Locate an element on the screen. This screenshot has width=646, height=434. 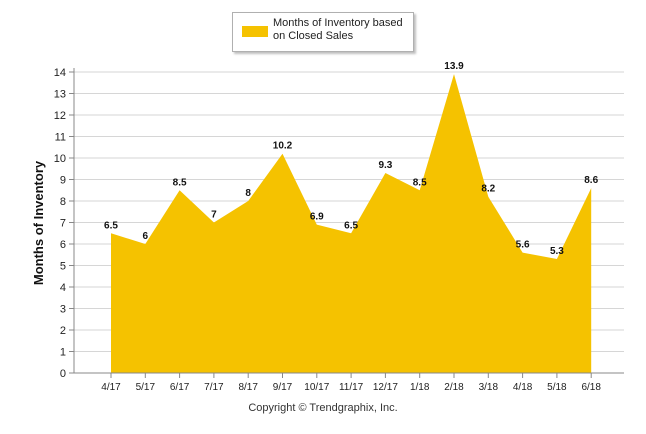
x-tick-label: 1/18 is located at coordinates (420, 387).